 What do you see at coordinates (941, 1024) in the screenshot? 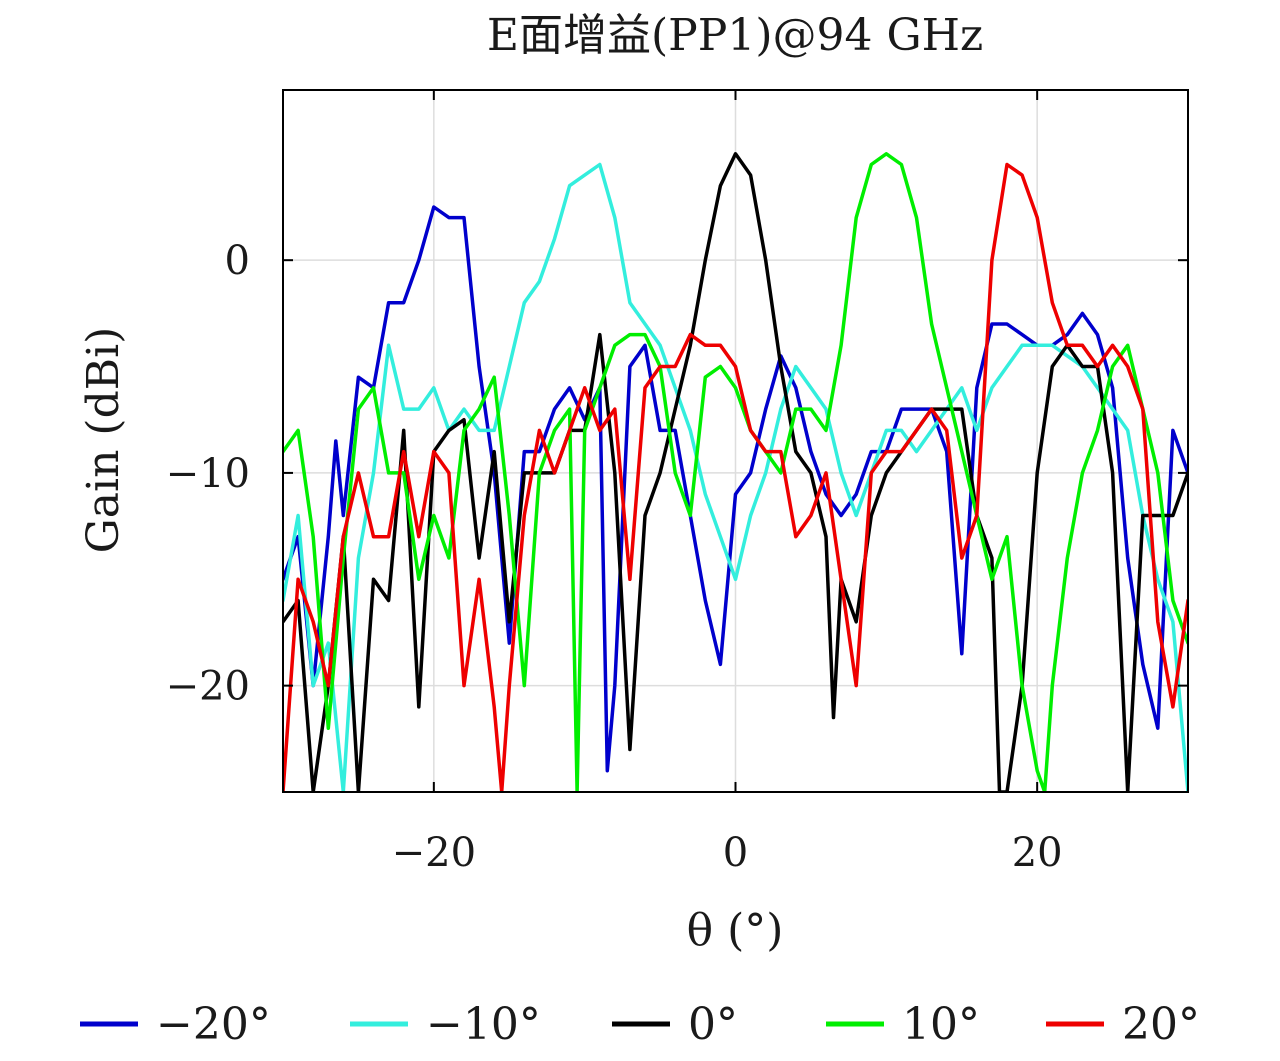
I see `legend-label-4: 10°` at bounding box center [941, 1024].